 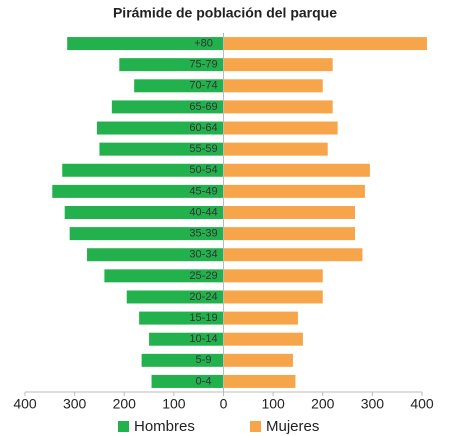 I want to click on category-label: 25-29, so click(x=203, y=276).